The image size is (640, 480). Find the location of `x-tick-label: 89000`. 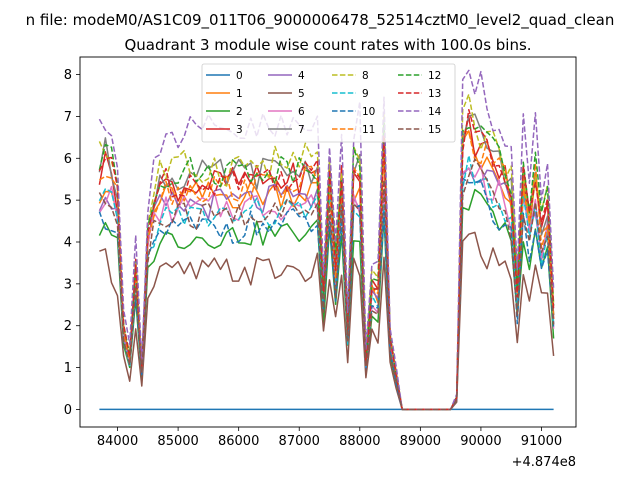

x-tick-label: 89000 is located at coordinates (420, 441).